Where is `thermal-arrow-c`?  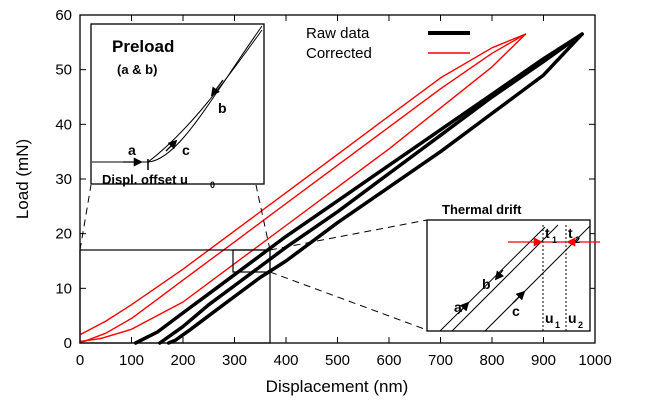 thermal-arrow-c is located at coordinates (519, 297).